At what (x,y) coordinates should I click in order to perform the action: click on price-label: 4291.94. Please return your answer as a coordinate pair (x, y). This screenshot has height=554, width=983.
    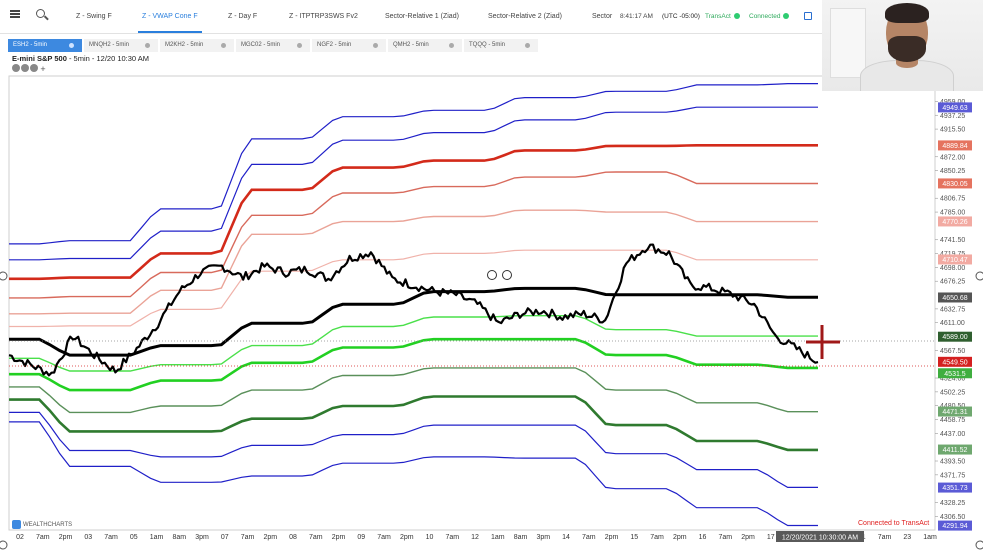
    Looking at the image, I should click on (954, 526).